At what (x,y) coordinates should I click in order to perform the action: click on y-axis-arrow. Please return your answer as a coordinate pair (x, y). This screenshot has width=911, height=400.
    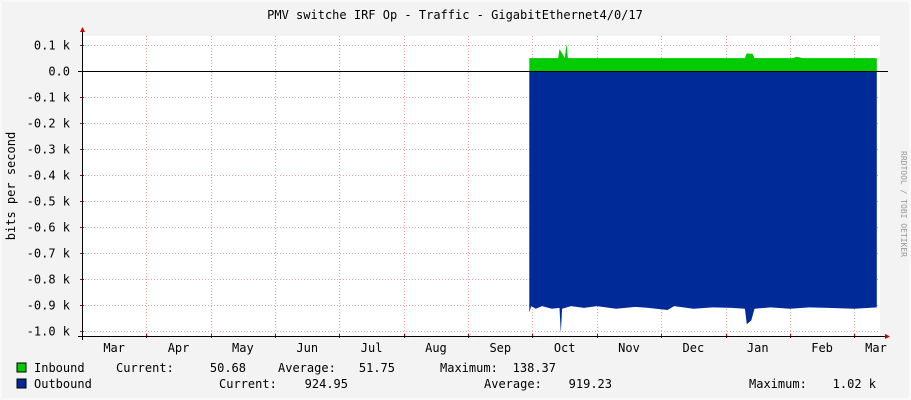
    Looking at the image, I should click on (82, 29).